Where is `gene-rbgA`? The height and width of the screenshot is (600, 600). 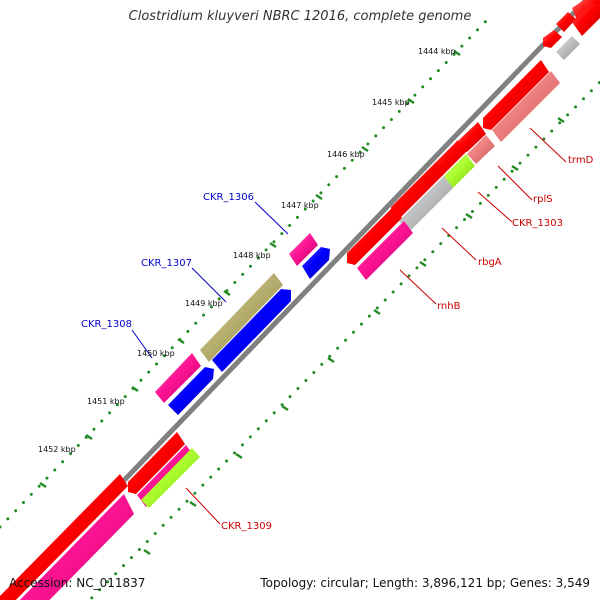 gene-rbgA is located at coordinates (426, 204).